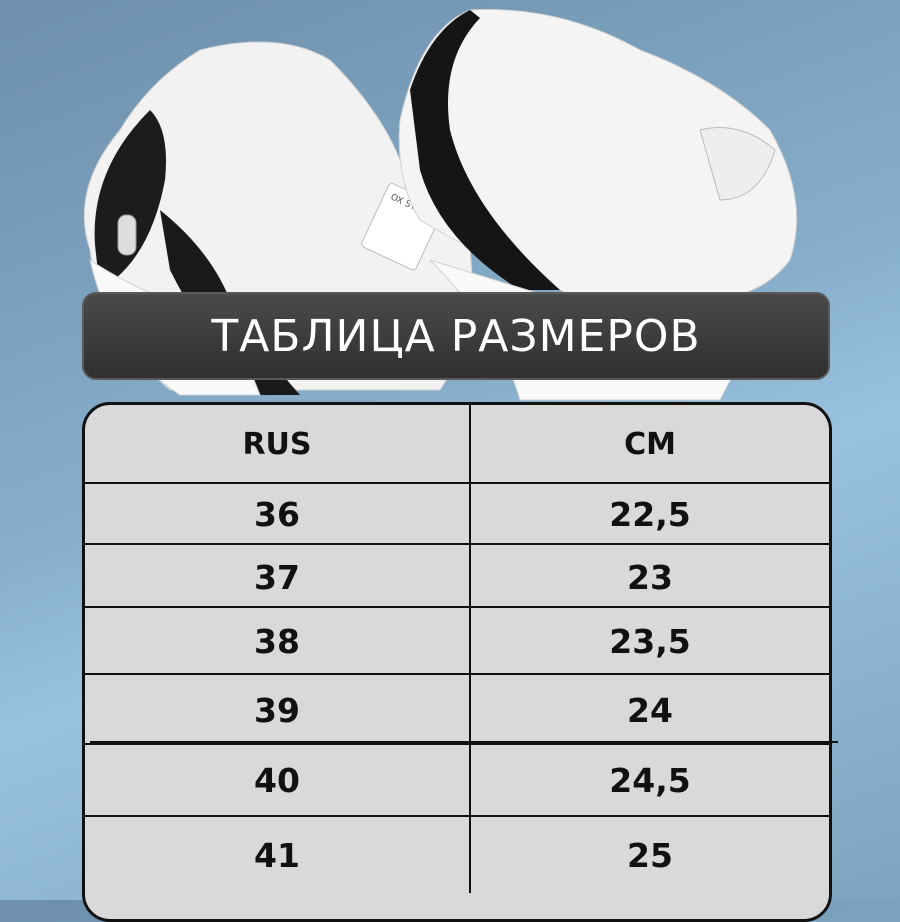 The height and width of the screenshot is (922, 900). I want to click on cm-size: 23, so click(649, 577).